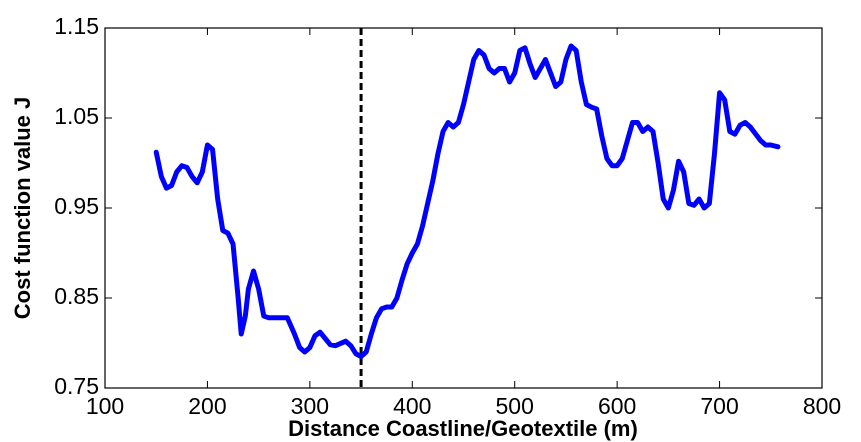 Image resolution: width=861 pixels, height=442 pixels. I want to click on y-tick-label: 1.15, so click(76, 26).